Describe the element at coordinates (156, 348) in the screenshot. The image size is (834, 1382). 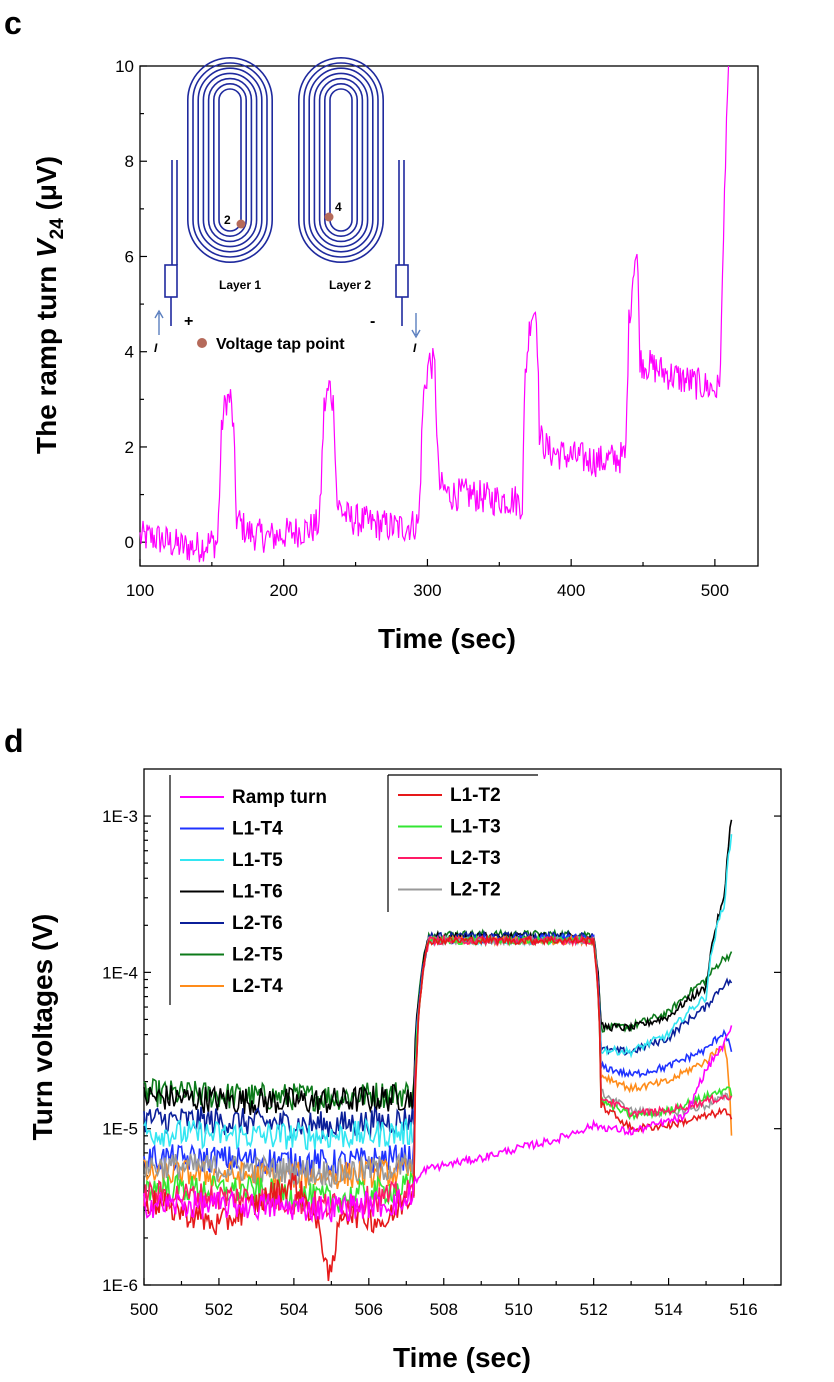
I see `current-label-left: I` at that location.